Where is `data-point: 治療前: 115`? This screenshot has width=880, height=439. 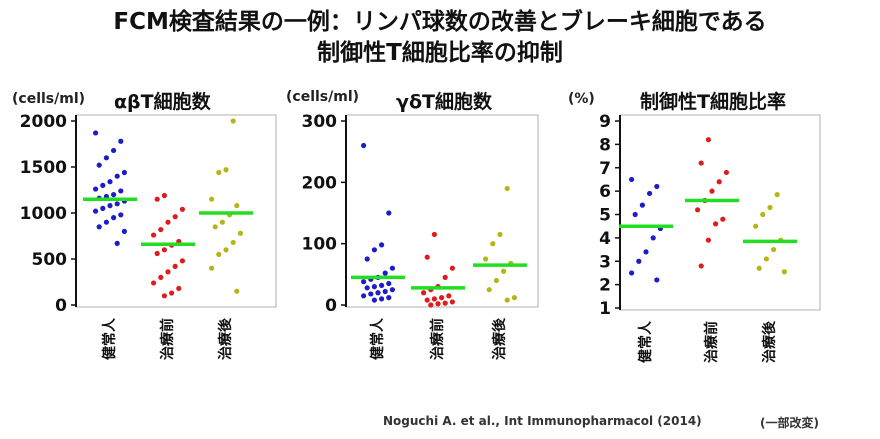 data-point: 治療前: 115 is located at coordinates (434, 234).